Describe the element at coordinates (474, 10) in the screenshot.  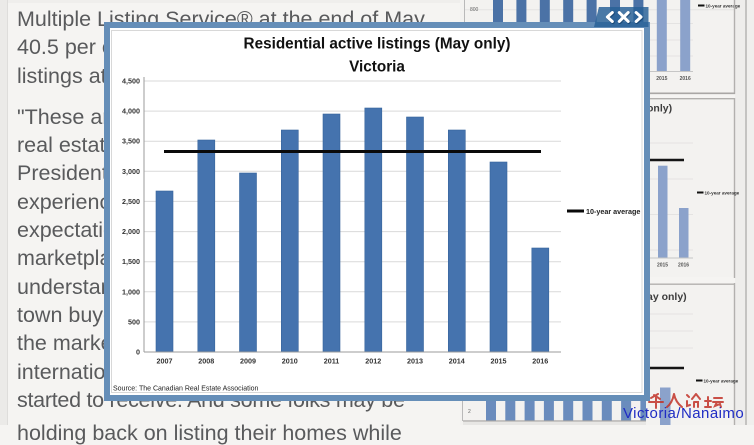
I see `svg-text: 800` at that location.